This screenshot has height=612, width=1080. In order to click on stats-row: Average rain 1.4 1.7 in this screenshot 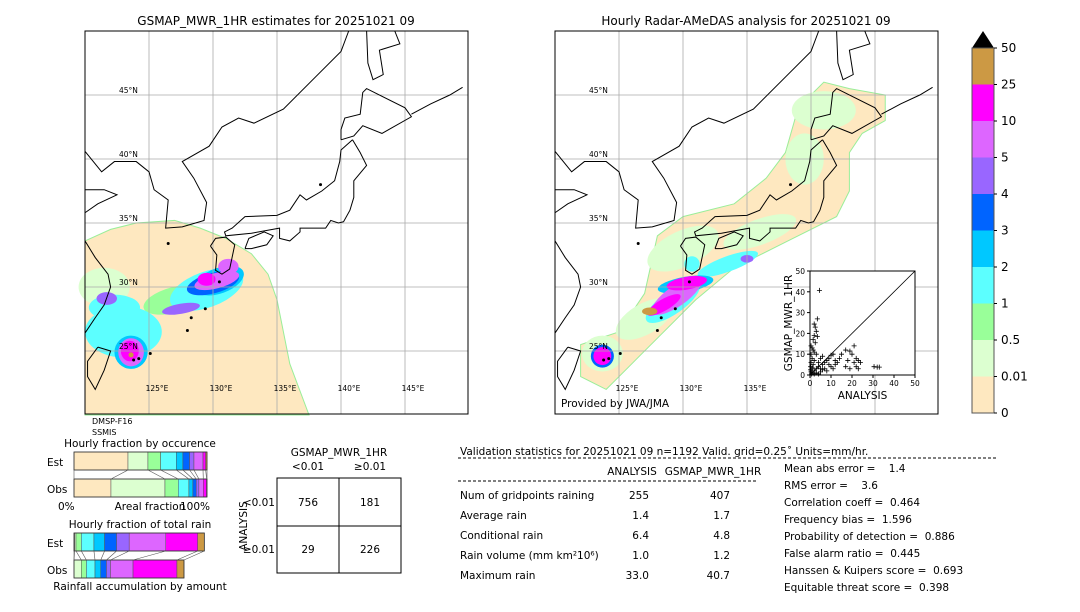, I will do `click(595, 516)`.